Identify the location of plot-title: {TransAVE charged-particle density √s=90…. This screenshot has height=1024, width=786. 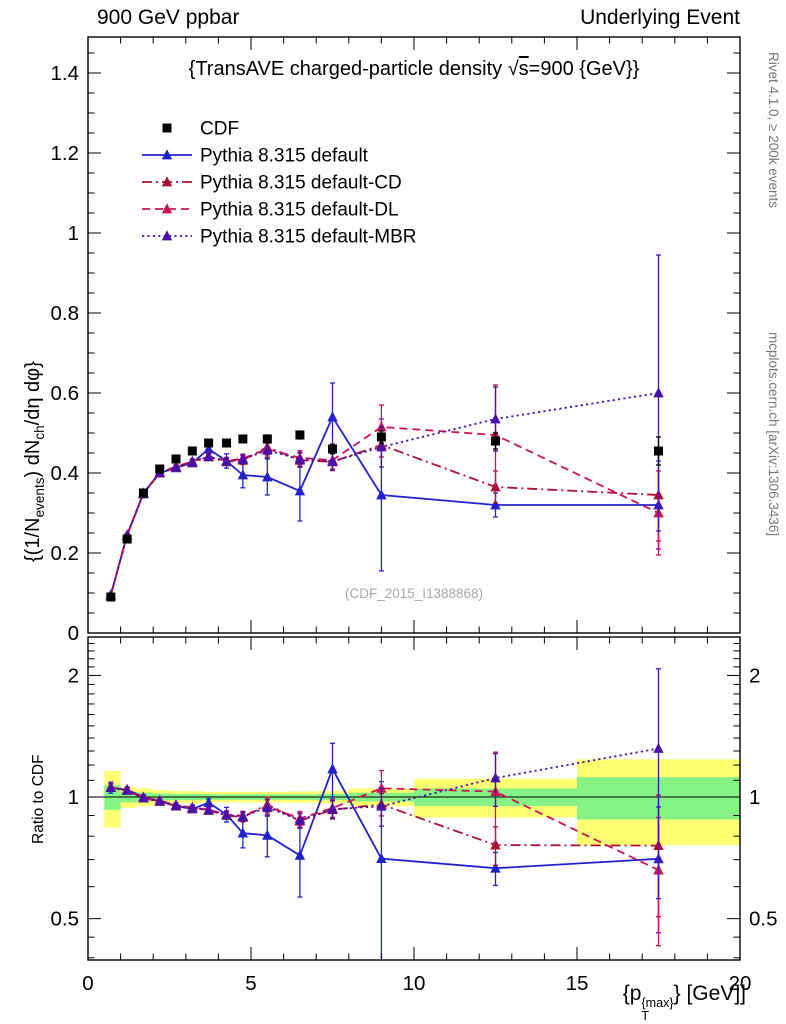
(414, 69).